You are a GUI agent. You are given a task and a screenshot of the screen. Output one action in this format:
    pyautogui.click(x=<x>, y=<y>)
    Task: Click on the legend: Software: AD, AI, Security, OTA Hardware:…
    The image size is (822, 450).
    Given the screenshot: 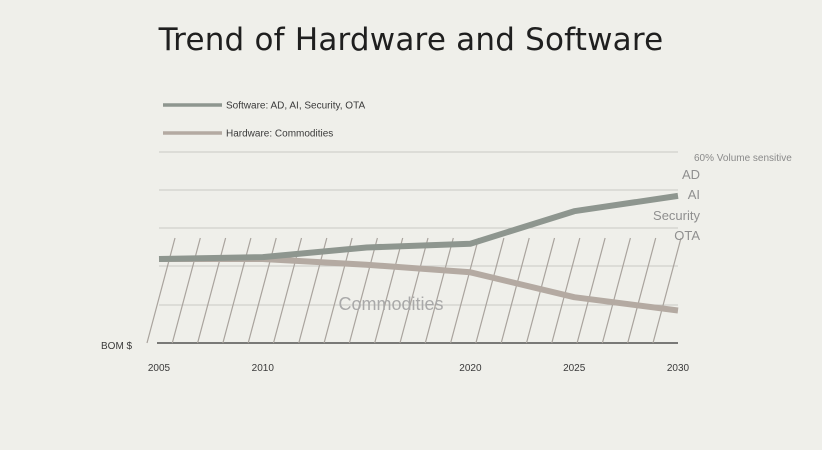 What is the action you would take?
    pyautogui.click(x=264, y=120)
    